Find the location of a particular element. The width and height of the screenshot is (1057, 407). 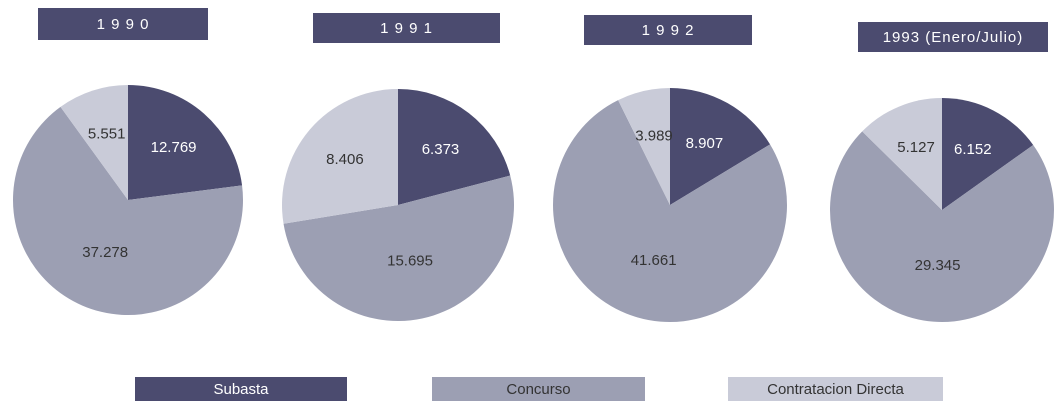

legend-label: Concurso is located at coordinates (538, 389).